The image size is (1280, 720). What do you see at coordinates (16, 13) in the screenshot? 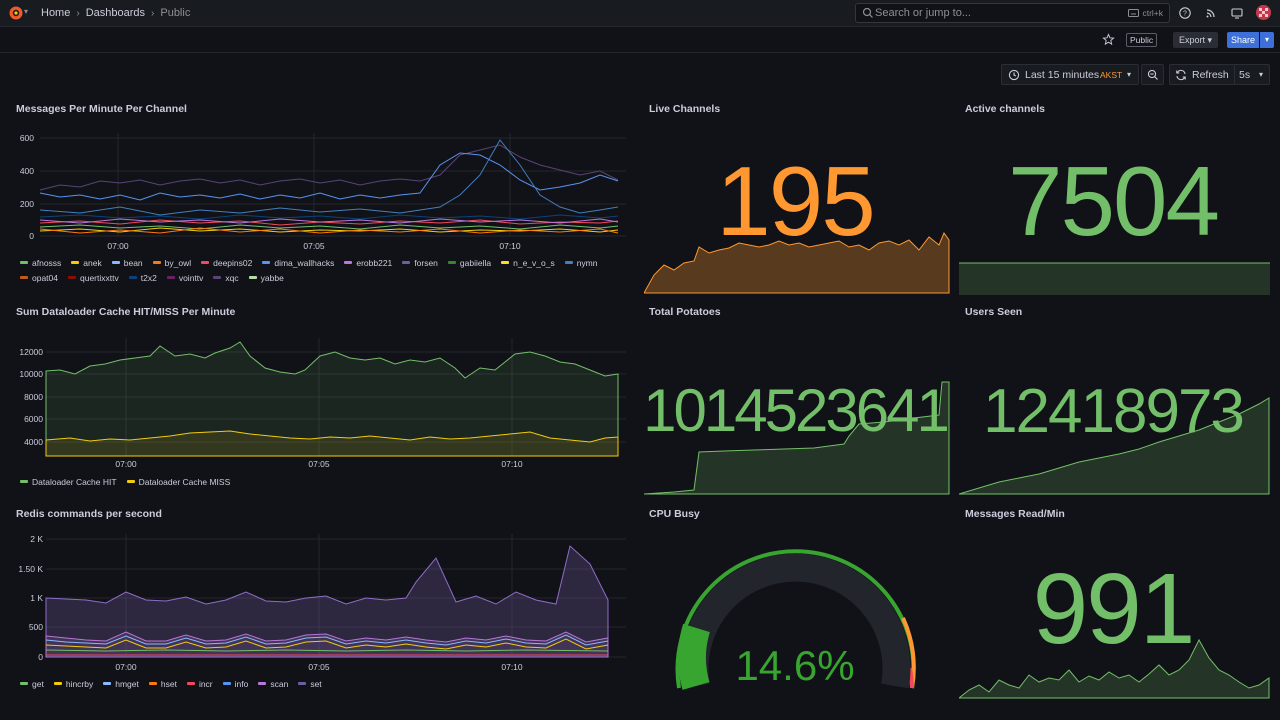
I see `grafana-logo-icon` at bounding box center [16, 13].